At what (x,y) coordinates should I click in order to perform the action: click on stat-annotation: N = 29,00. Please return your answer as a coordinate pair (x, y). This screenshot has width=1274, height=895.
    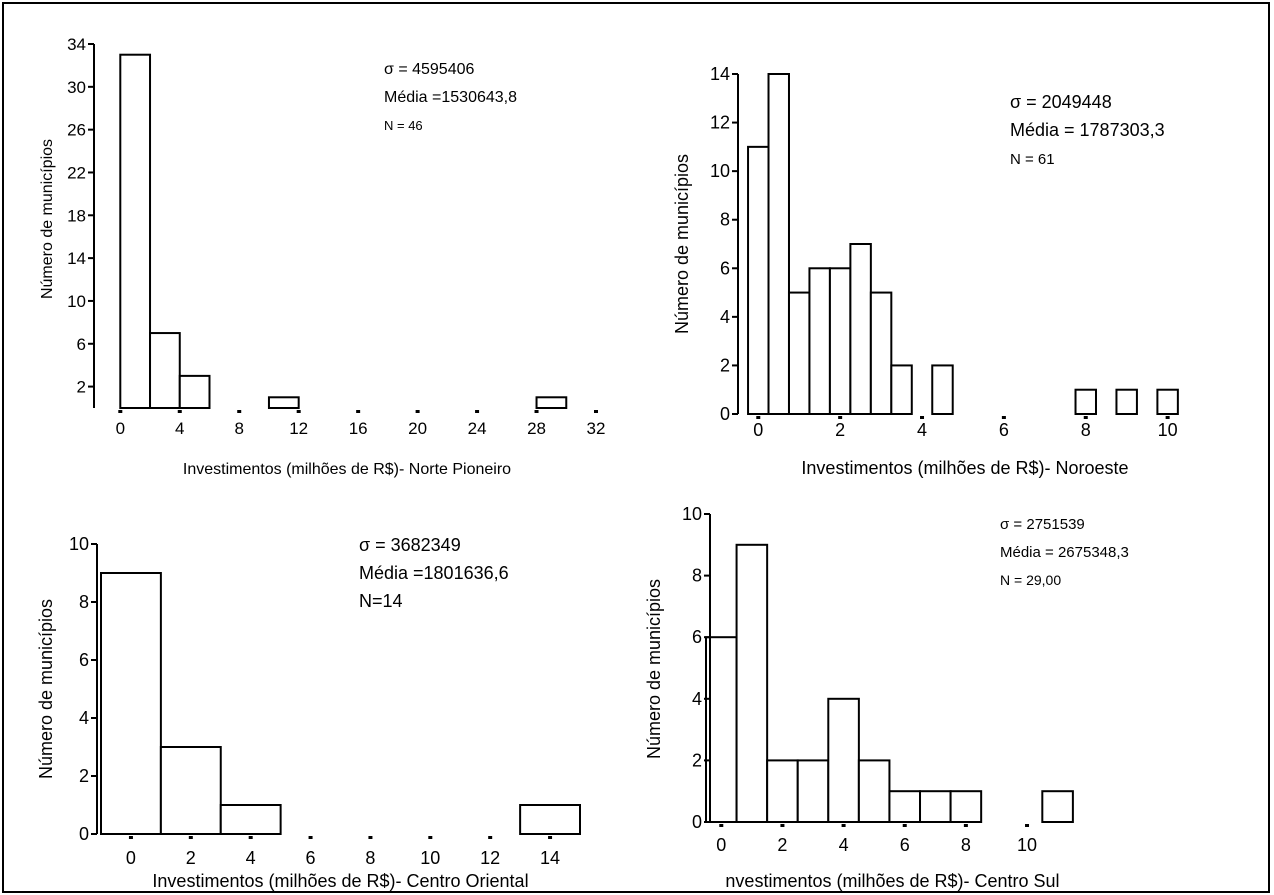
    Looking at the image, I should click on (1030, 580).